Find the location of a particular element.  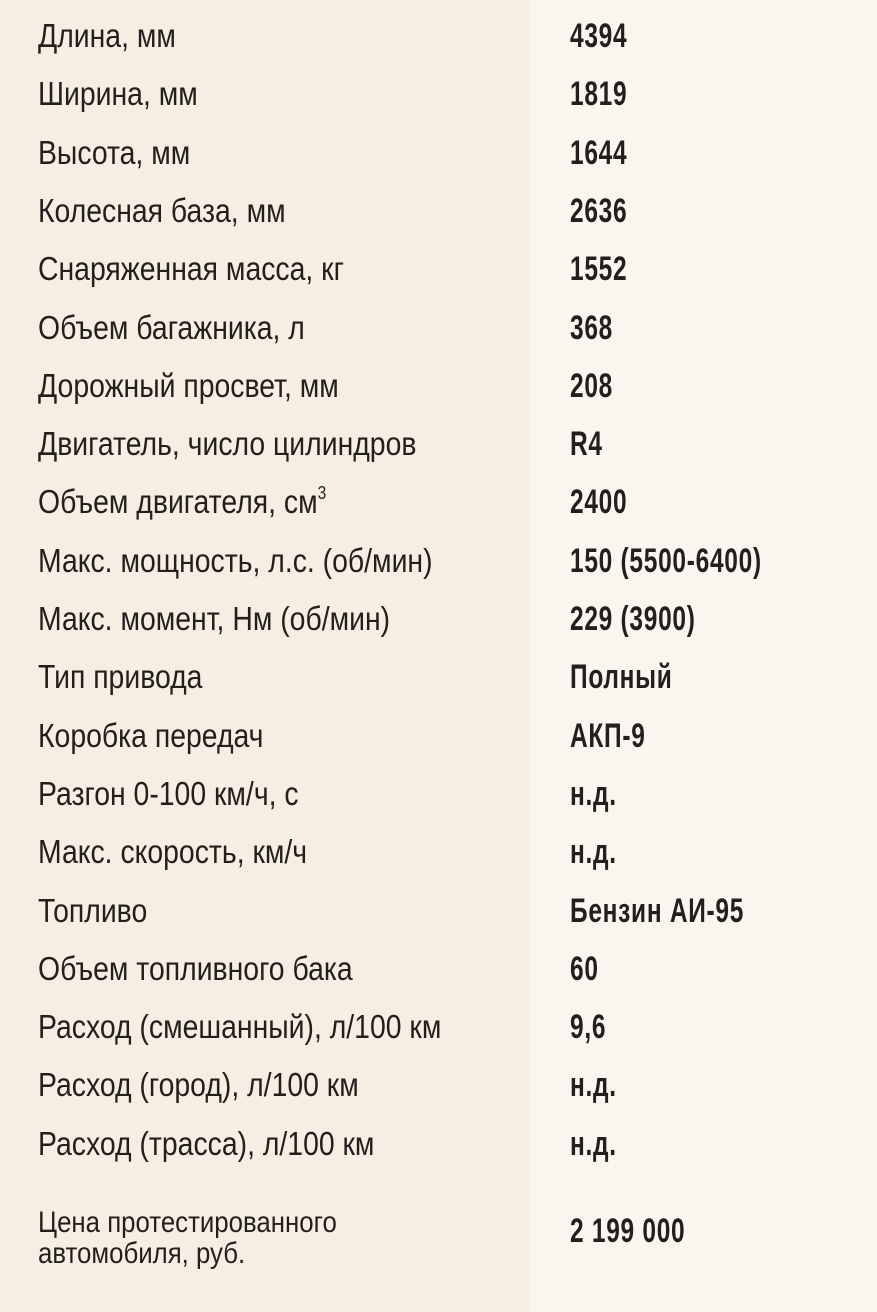

spec-label-text: Колесная база, мм is located at coordinates (162, 210).